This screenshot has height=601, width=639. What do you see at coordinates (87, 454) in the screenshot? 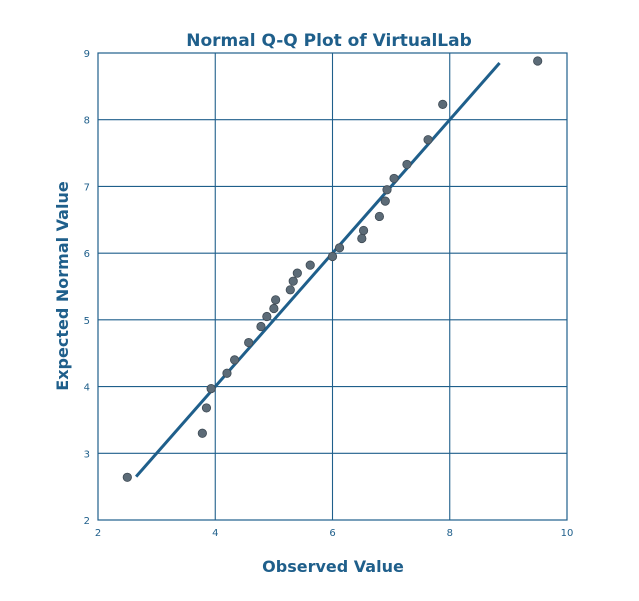
I see `y-tick-label: 3` at bounding box center [87, 454].